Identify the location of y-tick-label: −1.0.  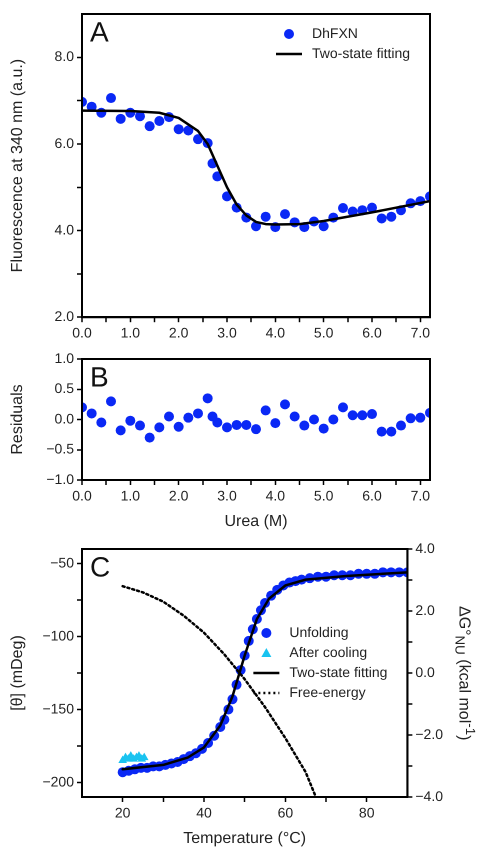
(60, 478).